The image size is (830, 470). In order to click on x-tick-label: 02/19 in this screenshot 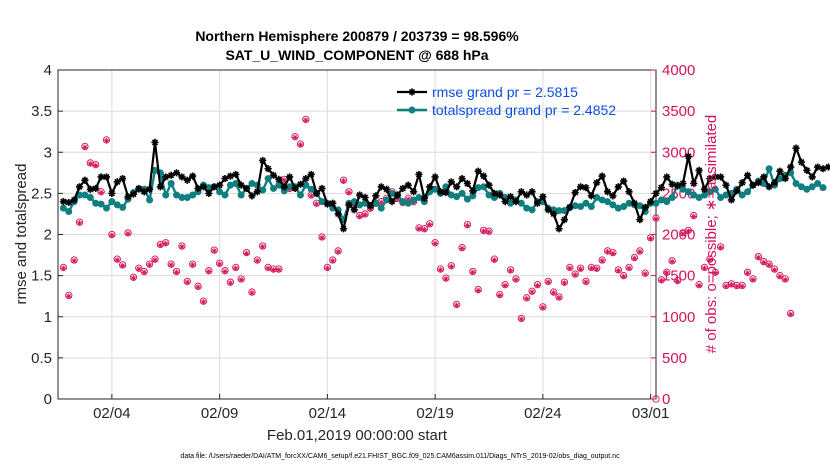, I will do `click(435, 413)`.